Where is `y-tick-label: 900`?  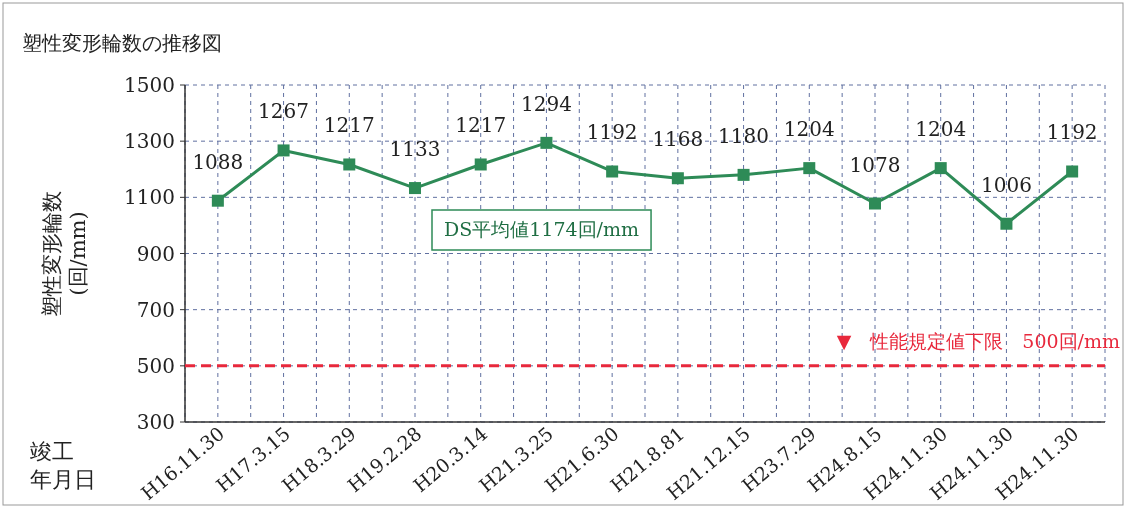
y-tick-label: 900 is located at coordinates (155, 253).